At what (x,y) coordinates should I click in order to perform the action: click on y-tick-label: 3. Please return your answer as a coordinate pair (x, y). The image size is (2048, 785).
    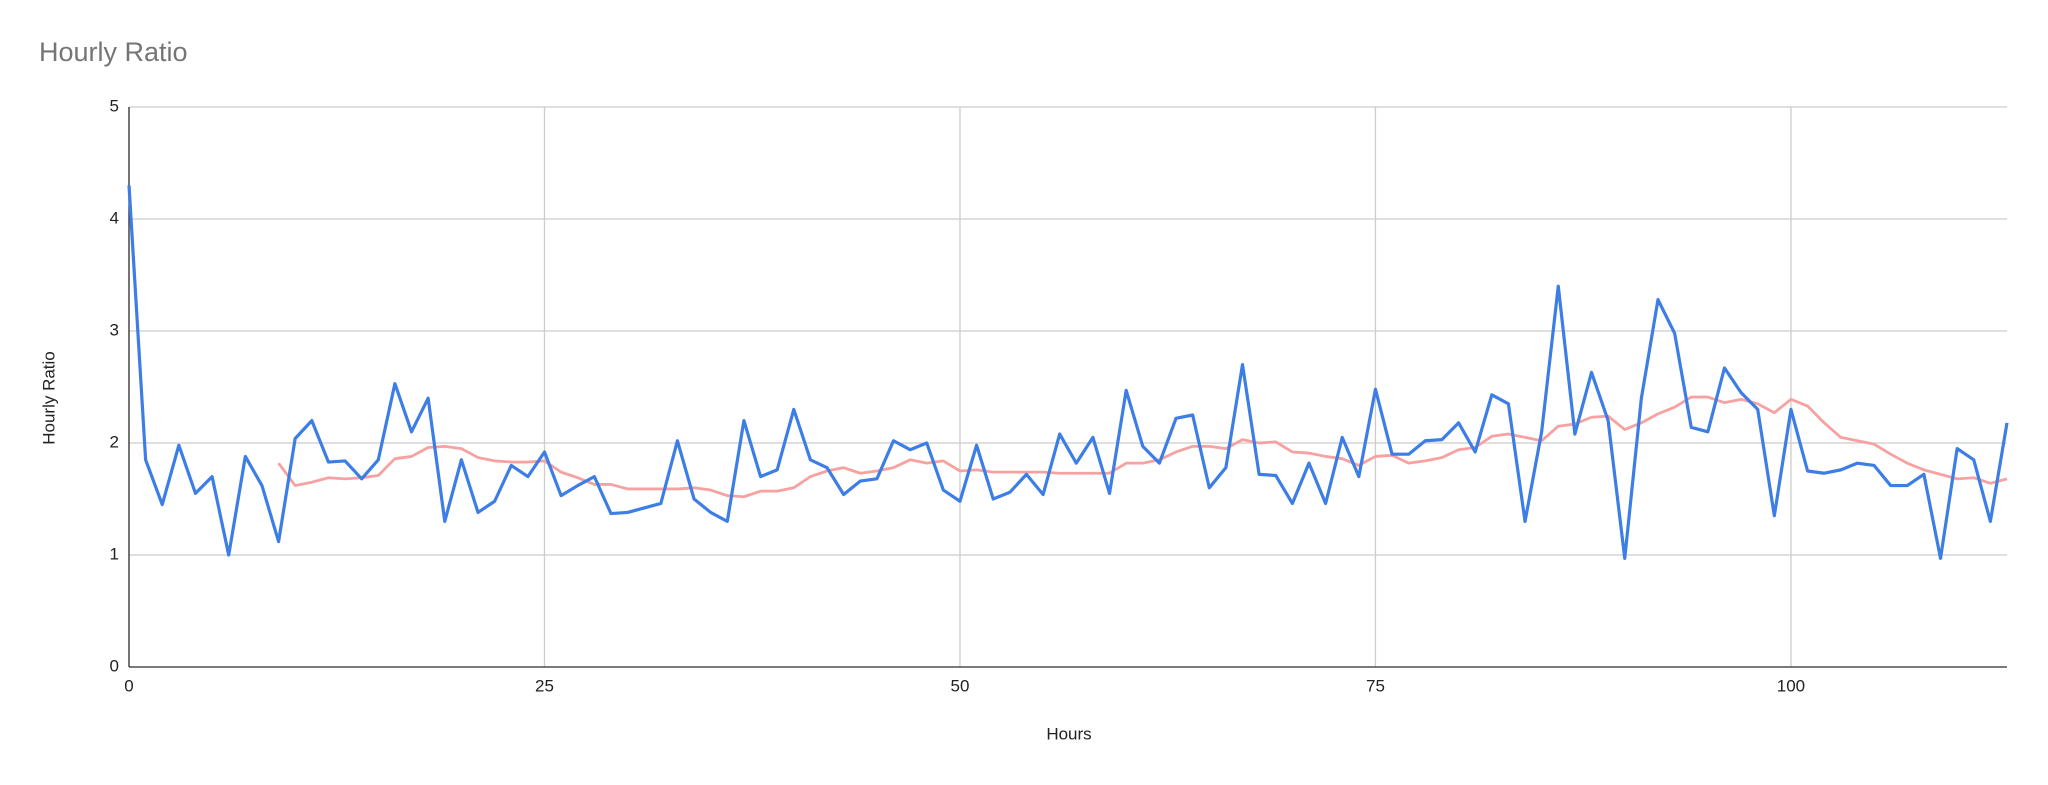
    Looking at the image, I should click on (114, 329).